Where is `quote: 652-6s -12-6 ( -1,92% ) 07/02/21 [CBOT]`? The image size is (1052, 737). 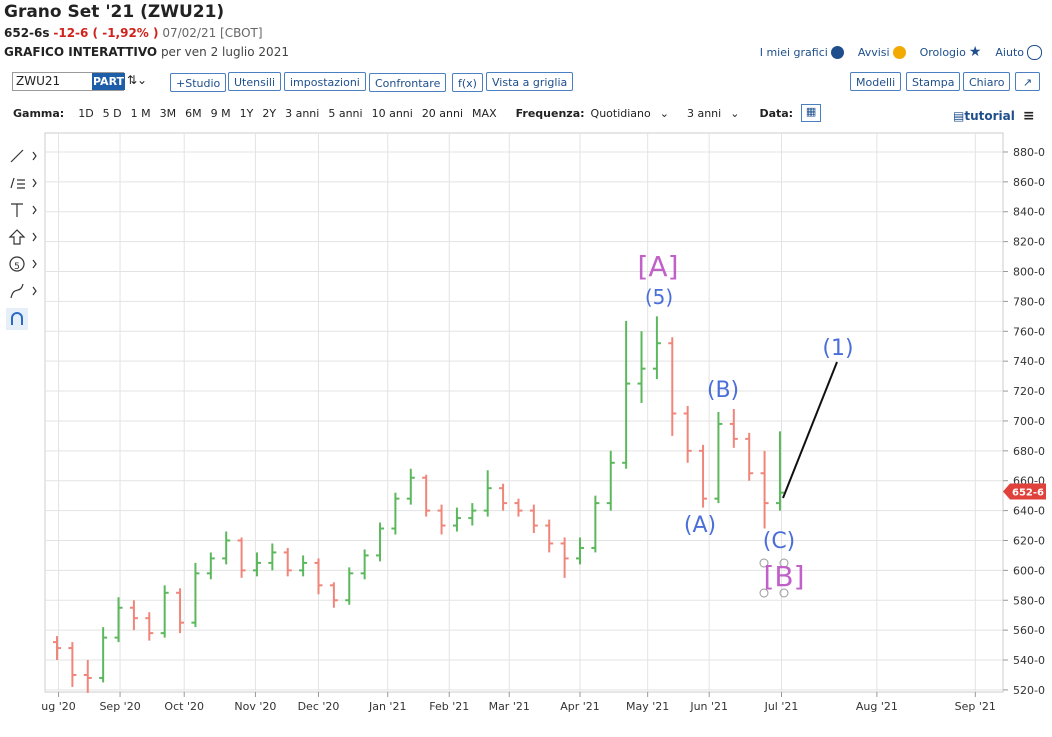 quote: 652-6s -12-6 ( -1,92% ) 07/02/21 [CBOT] is located at coordinates (133, 33).